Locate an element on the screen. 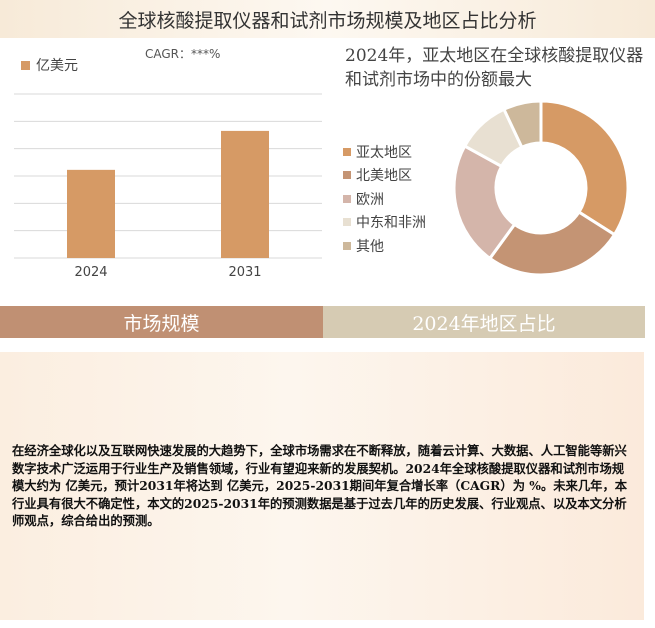  legend-label: 欧洲 is located at coordinates (370, 199).